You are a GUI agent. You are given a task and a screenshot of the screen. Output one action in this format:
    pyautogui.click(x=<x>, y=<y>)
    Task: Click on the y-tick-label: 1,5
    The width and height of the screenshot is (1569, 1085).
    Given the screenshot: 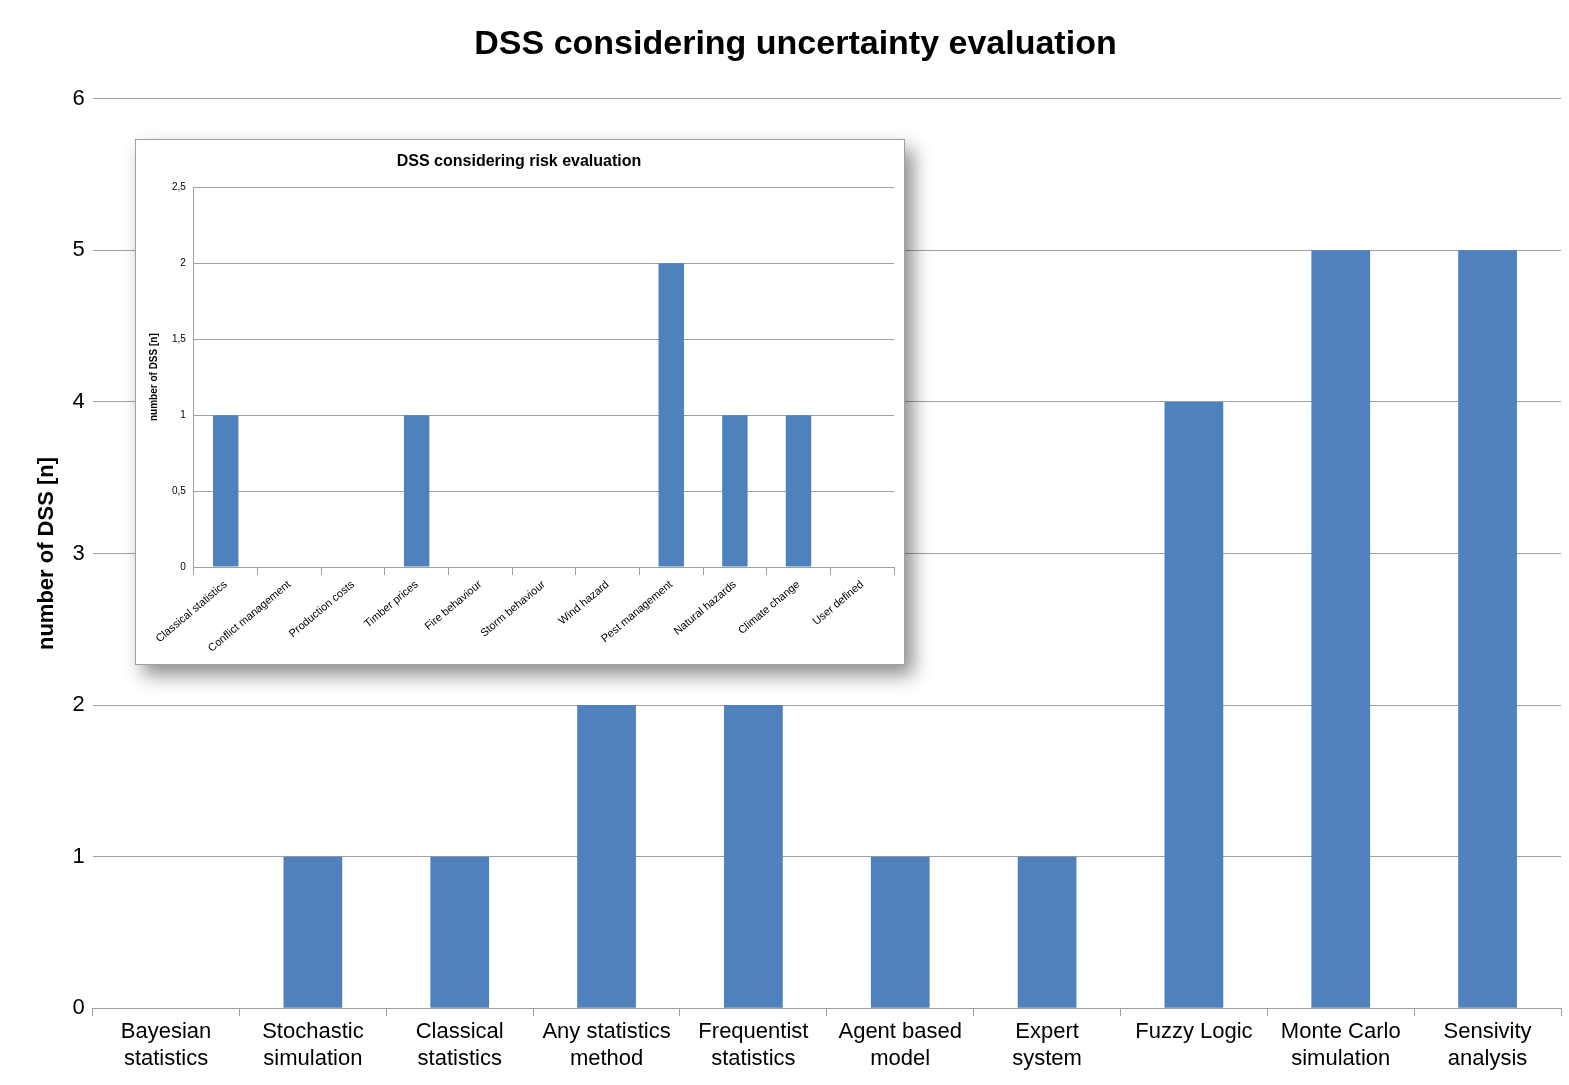 What is the action you would take?
    pyautogui.click(x=179, y=338)
    